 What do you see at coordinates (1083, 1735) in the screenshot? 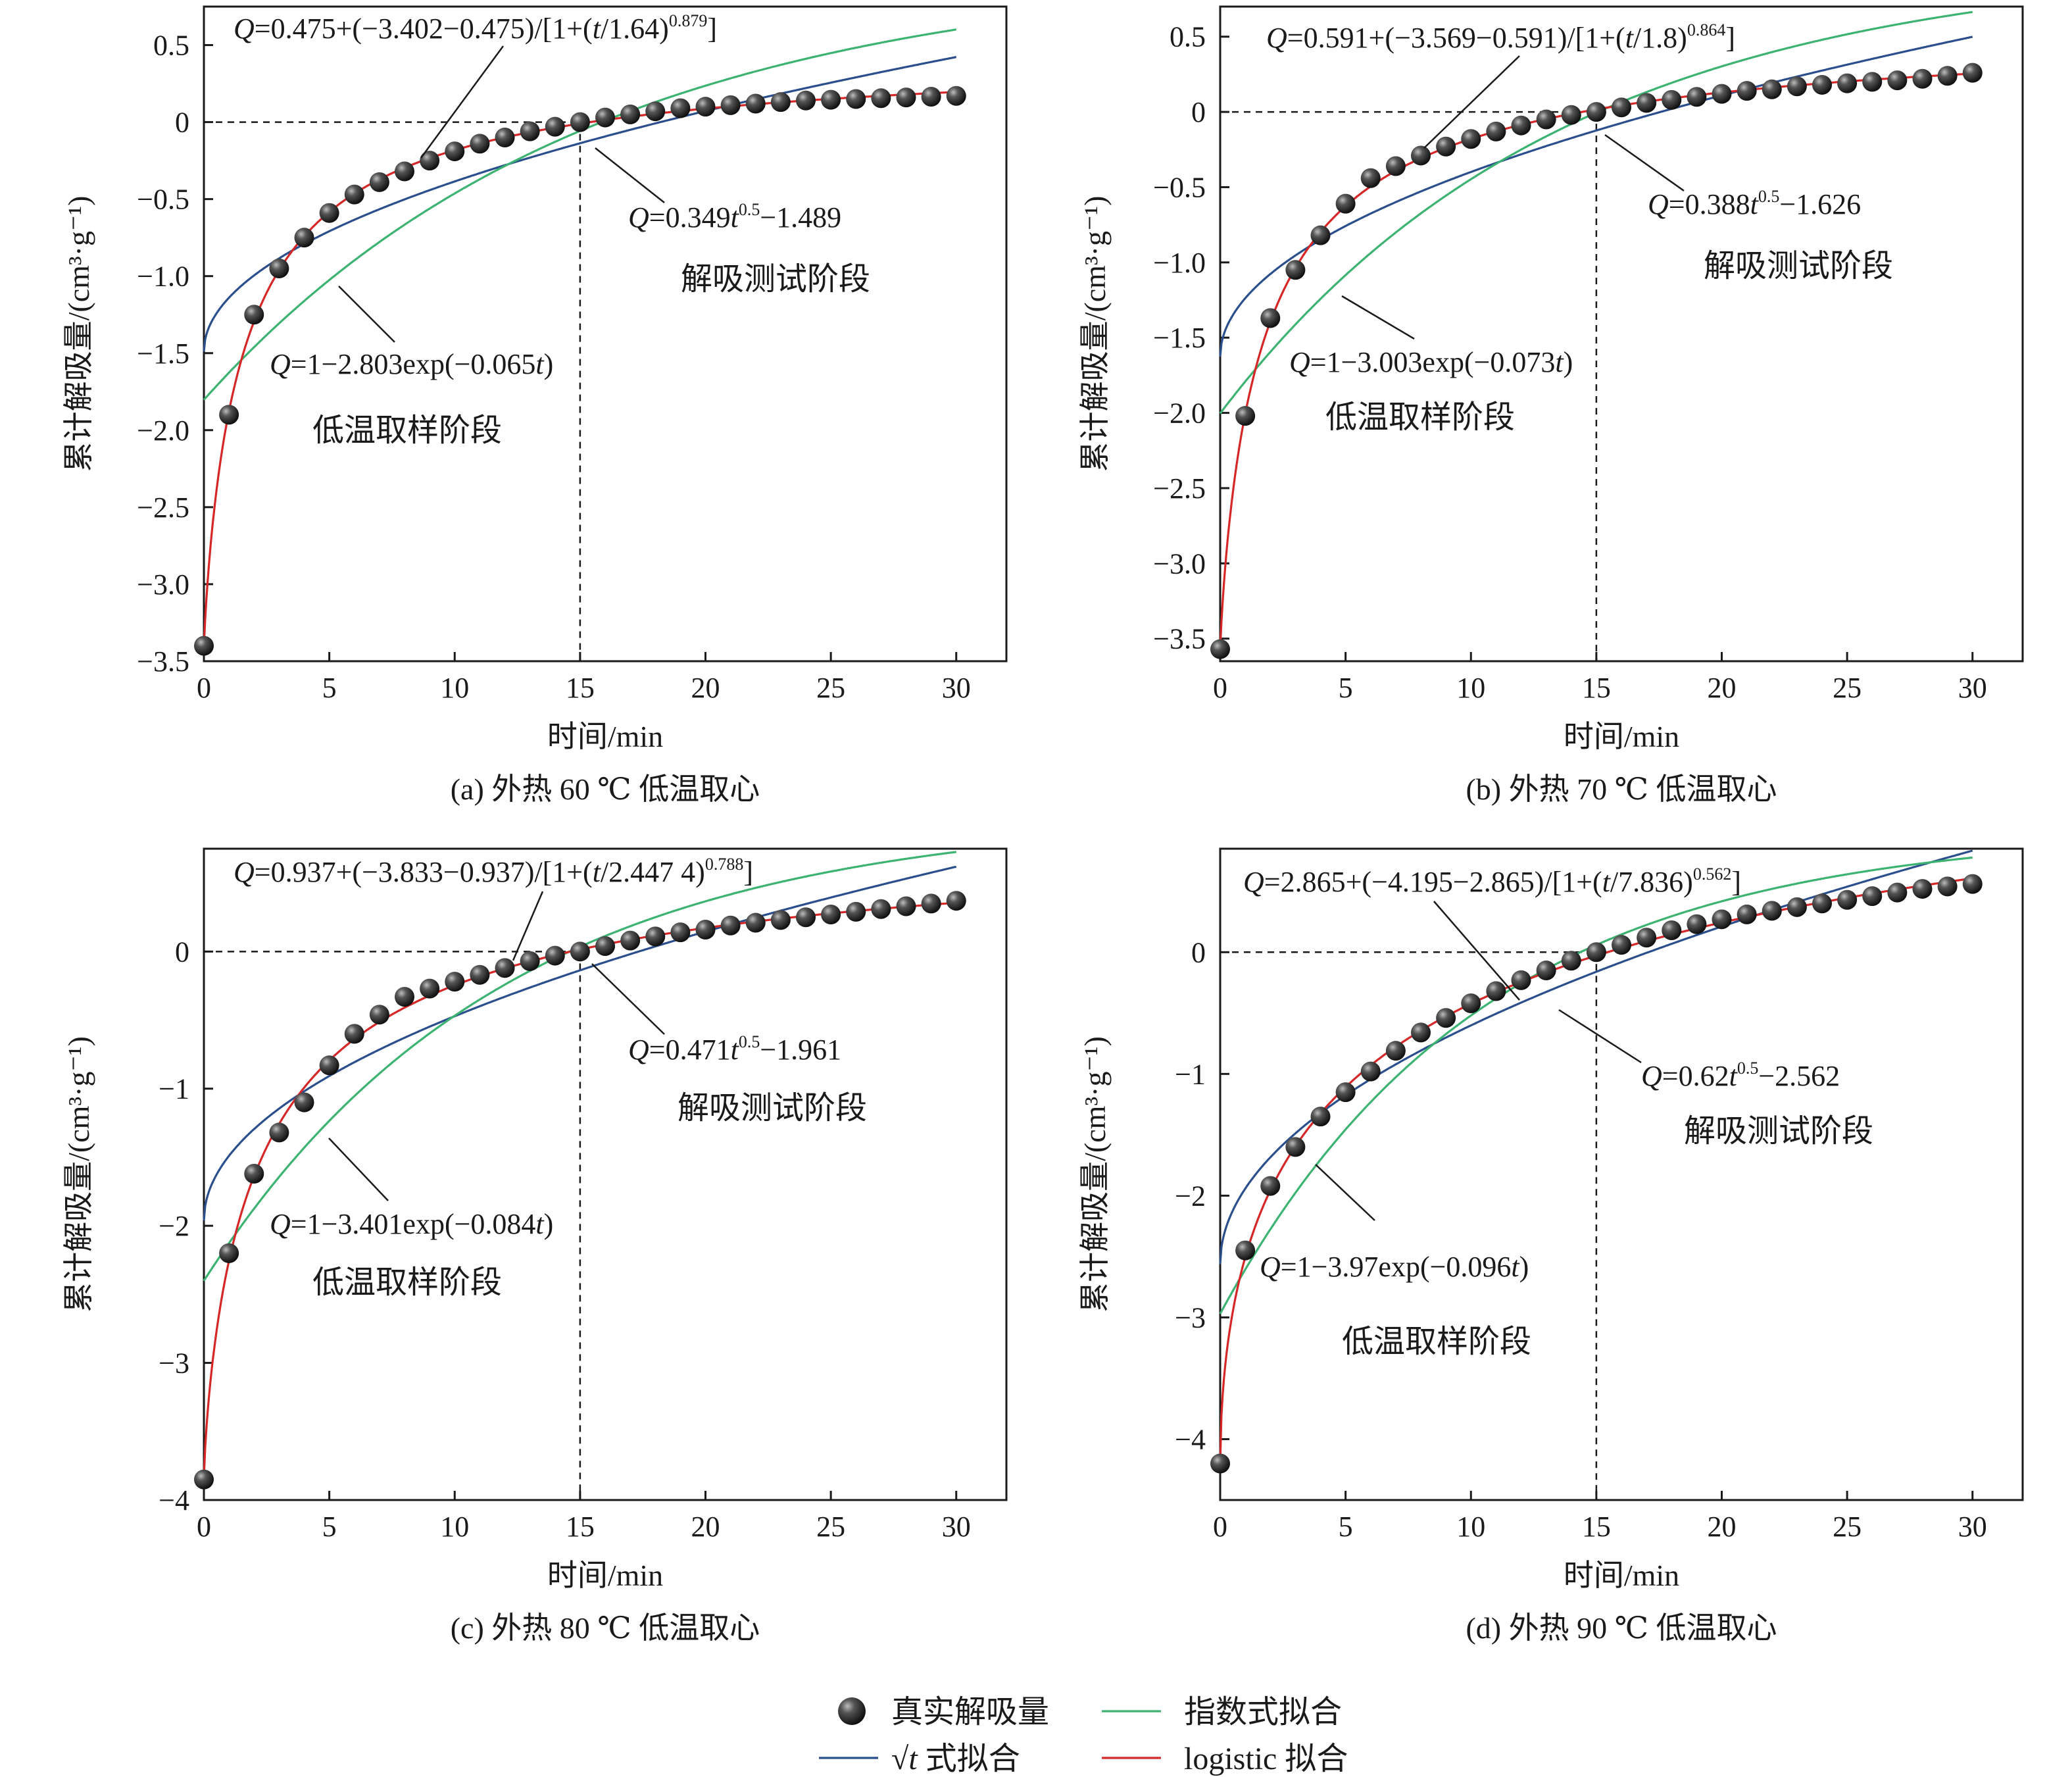
I see `legend: 真实解吸量 指数式拟合 √t 式拟合 logistic 拟合` at bounding box center [1083, 1735].